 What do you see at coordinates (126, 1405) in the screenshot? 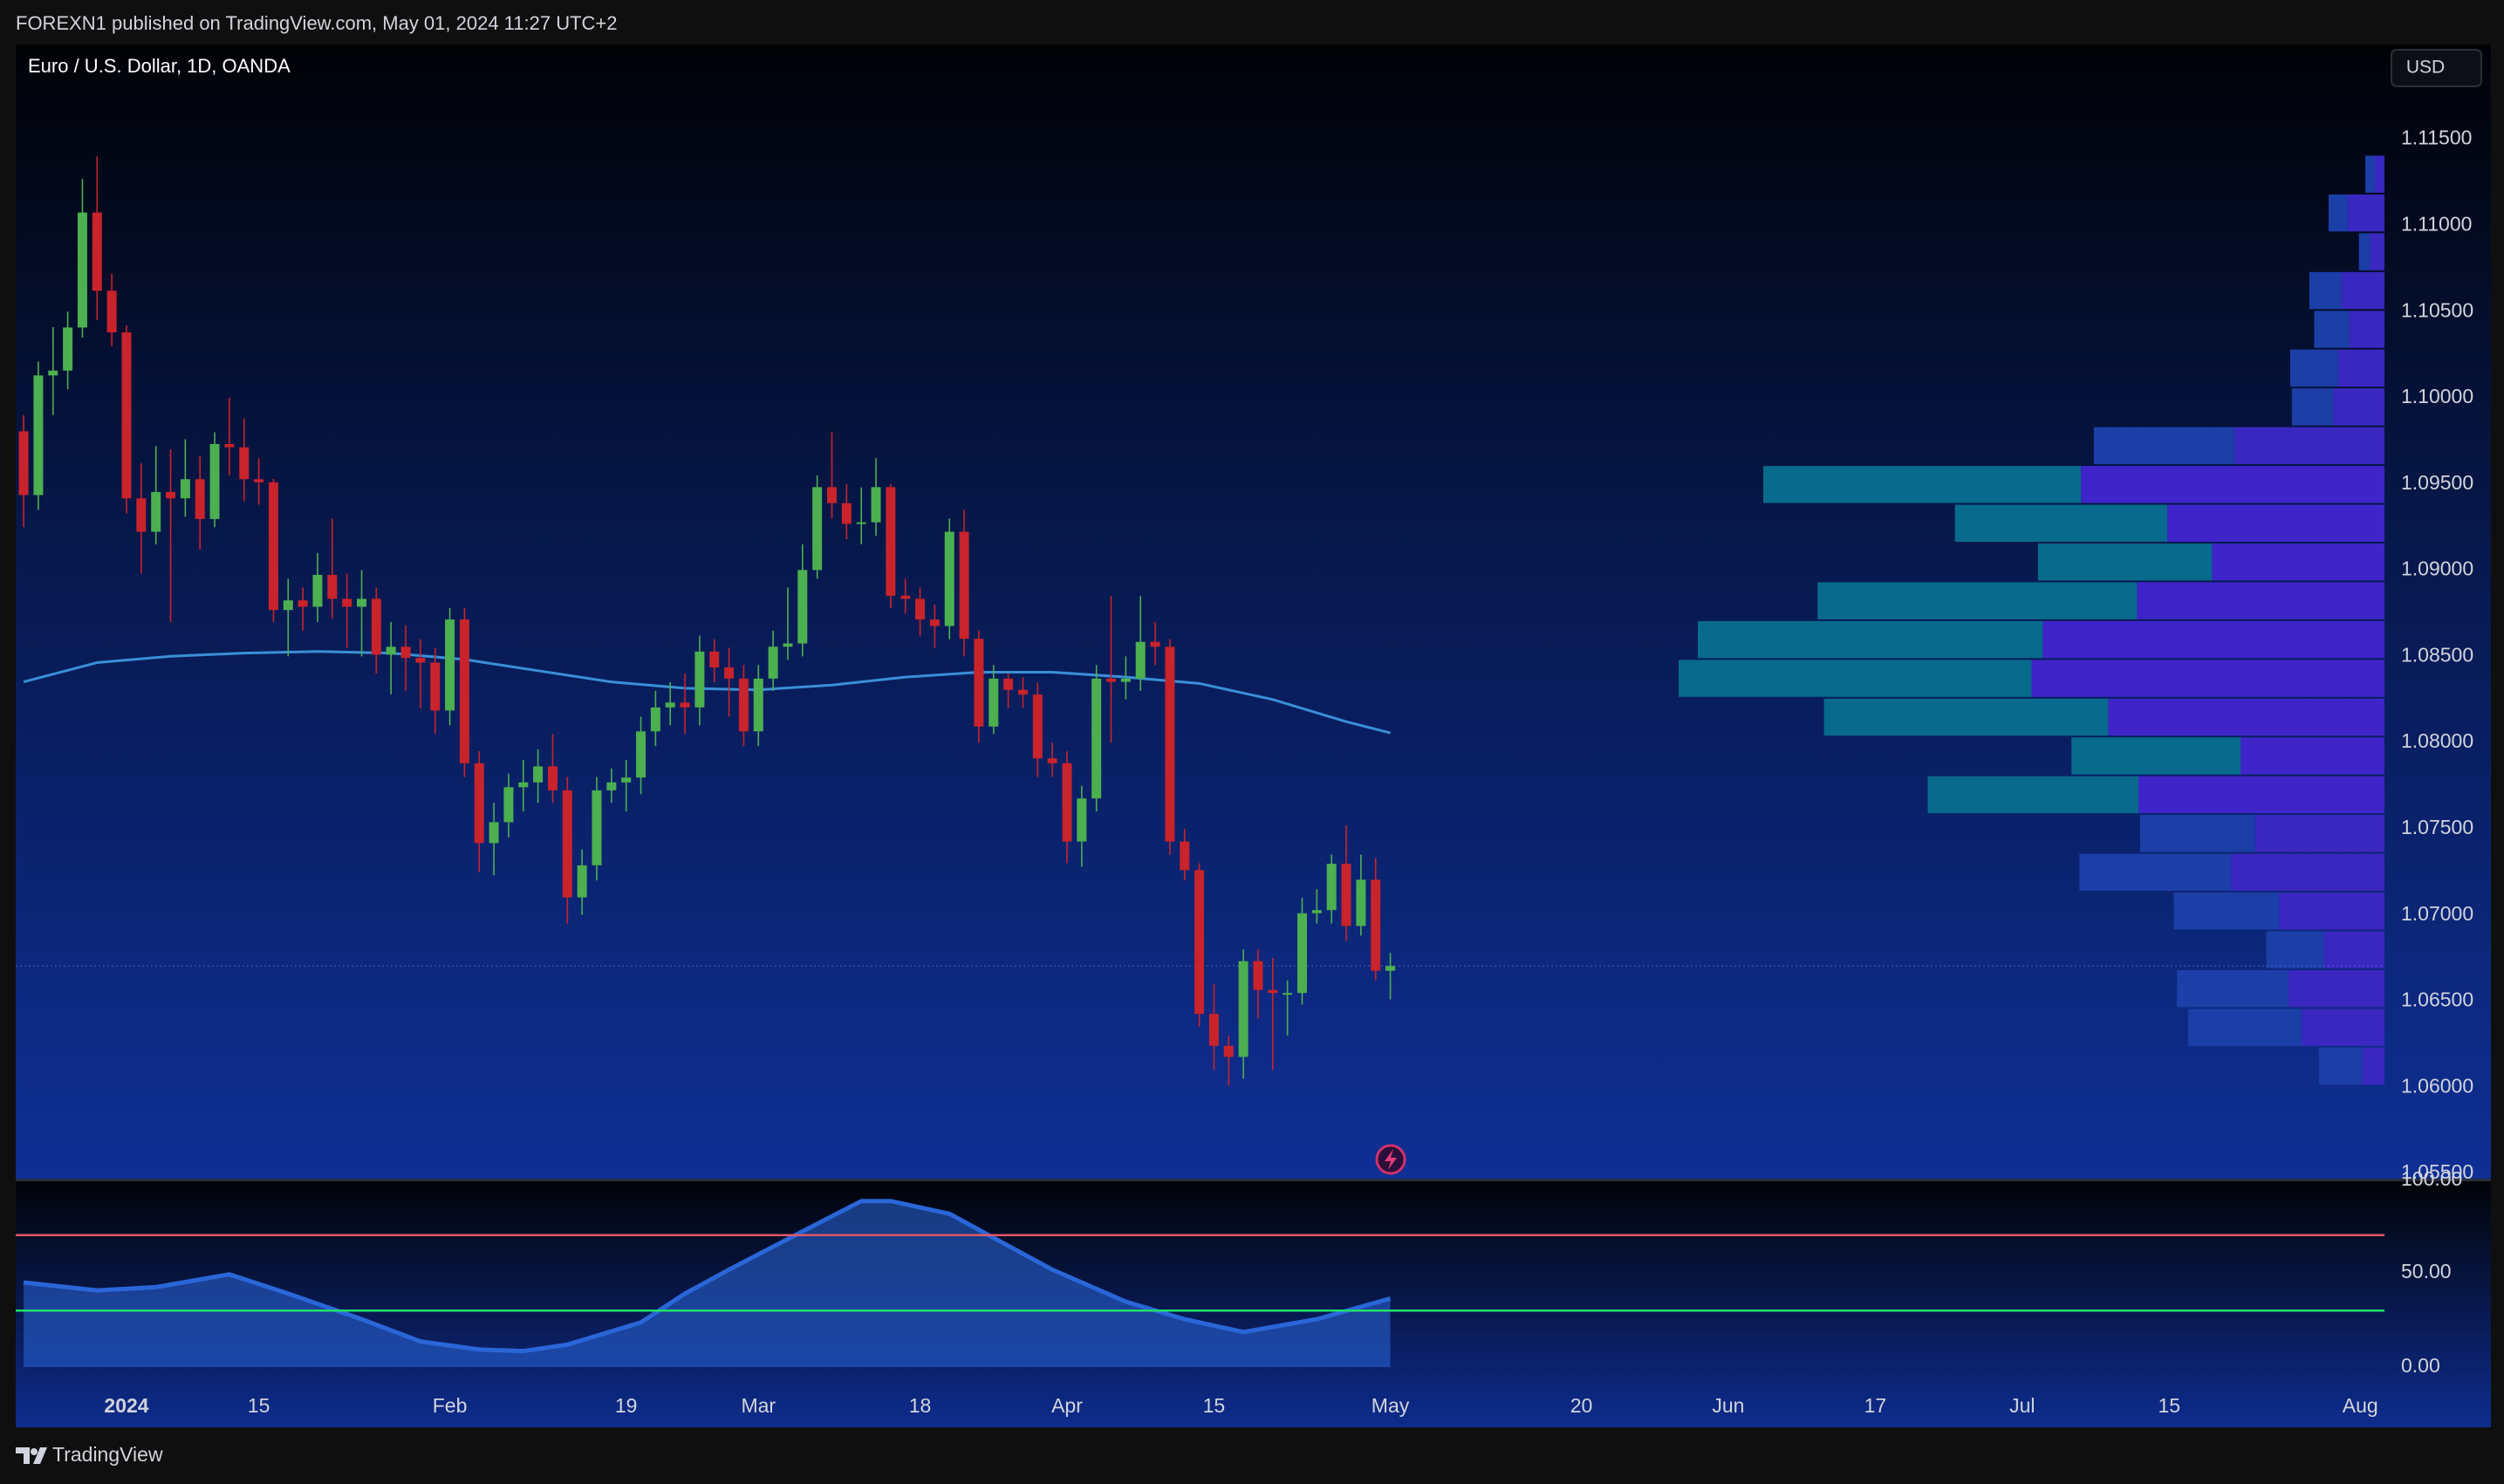
I see `x-tick-label: 2024` at bounding box center [126, 1405].